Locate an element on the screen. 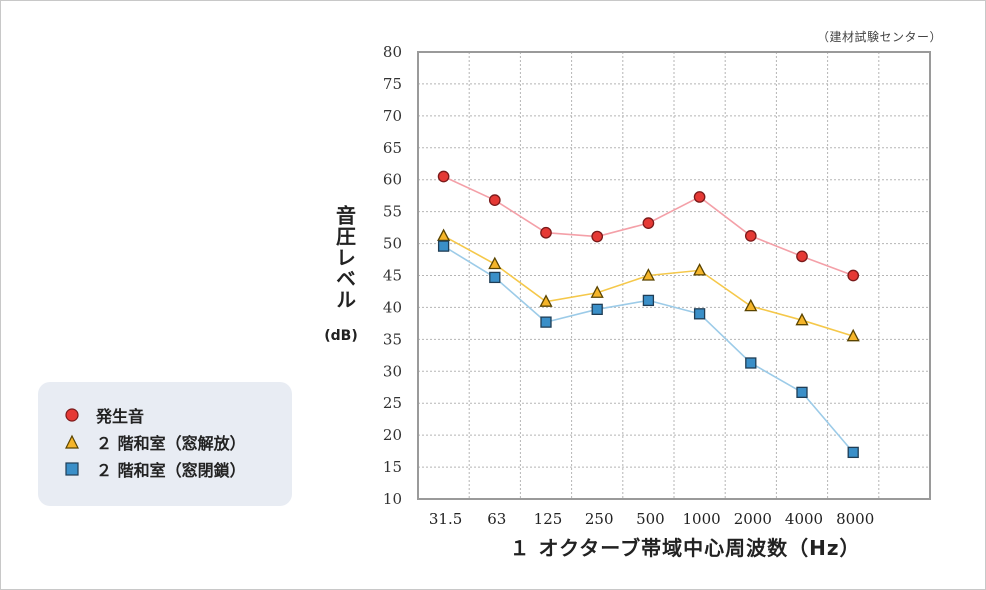 Image resolution: width=986 pixels, height=590 pixels. triangle-marker-icon is located at coordinates (72, 441).